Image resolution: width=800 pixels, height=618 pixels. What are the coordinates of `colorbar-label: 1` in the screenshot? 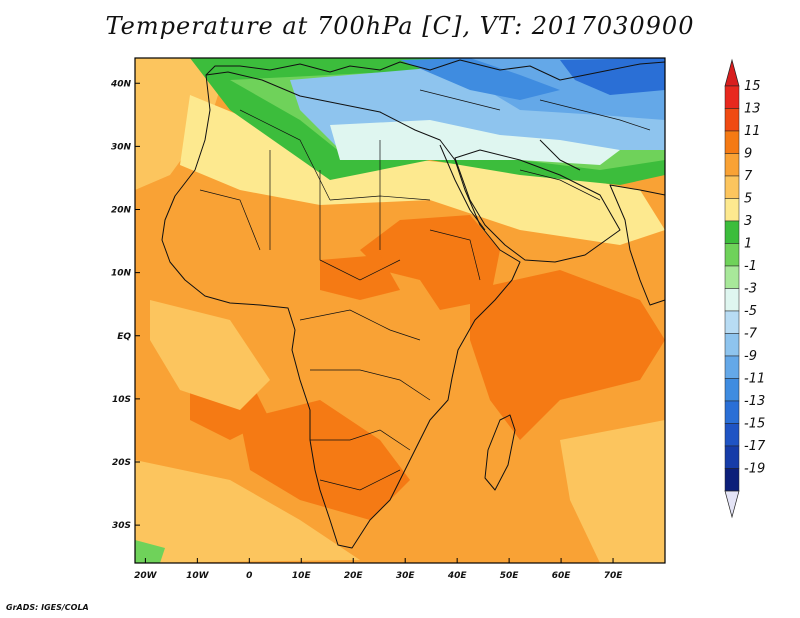 It's located at (748, 244).